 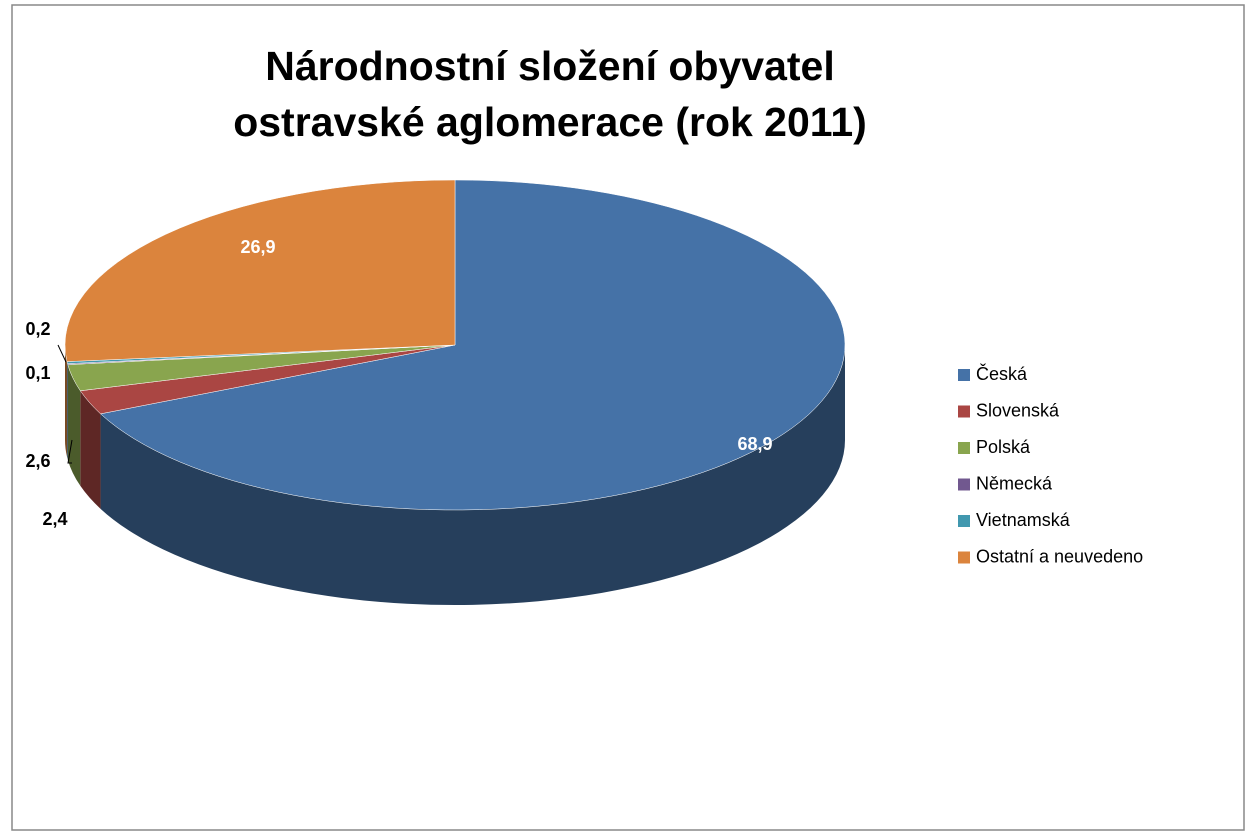 What do you see at coordinates (1023, 520) in the screenshot?
I see `legend-label: Vietnamská` at bounding box center [1023, 520].